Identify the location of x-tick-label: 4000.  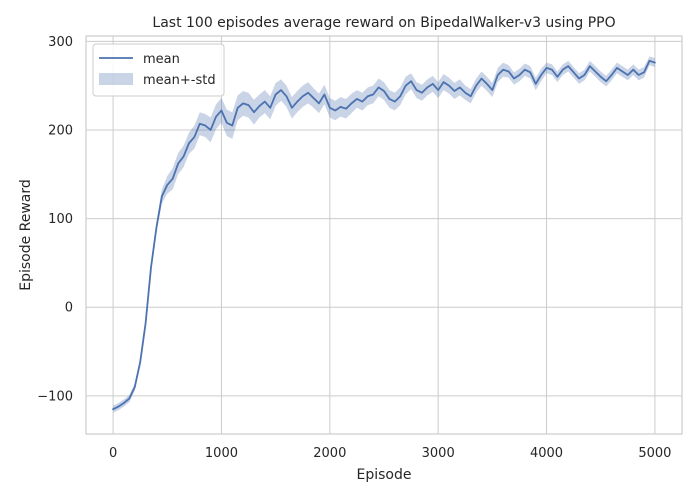
(546, 453).